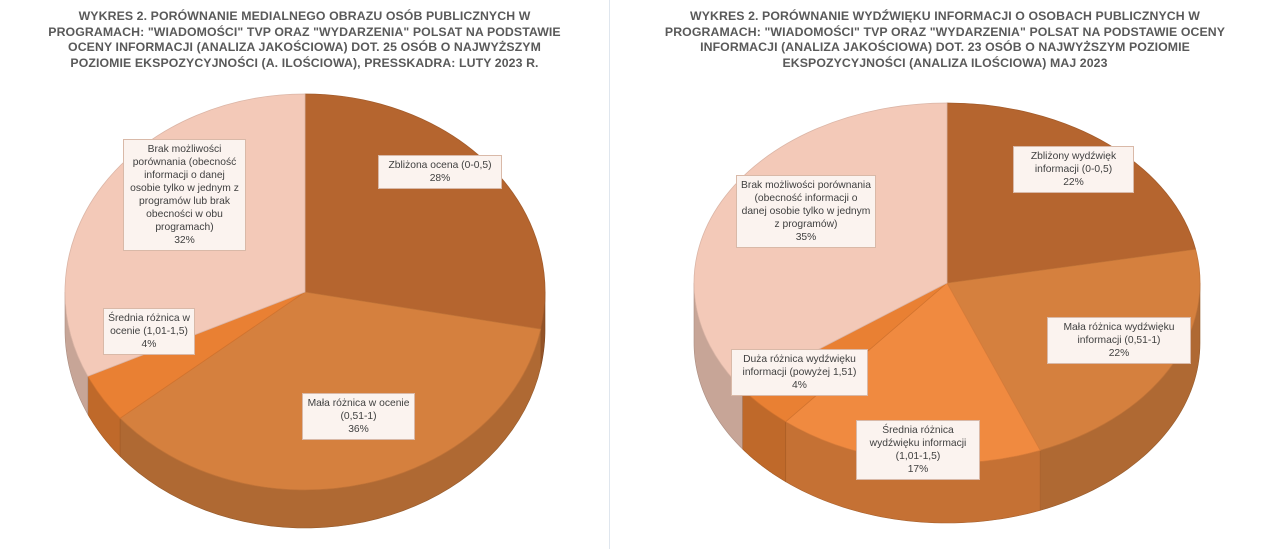 This screenshot has height=549, width=1280. I want to click on slice-value-right-4: 35%, so click(806, 237).